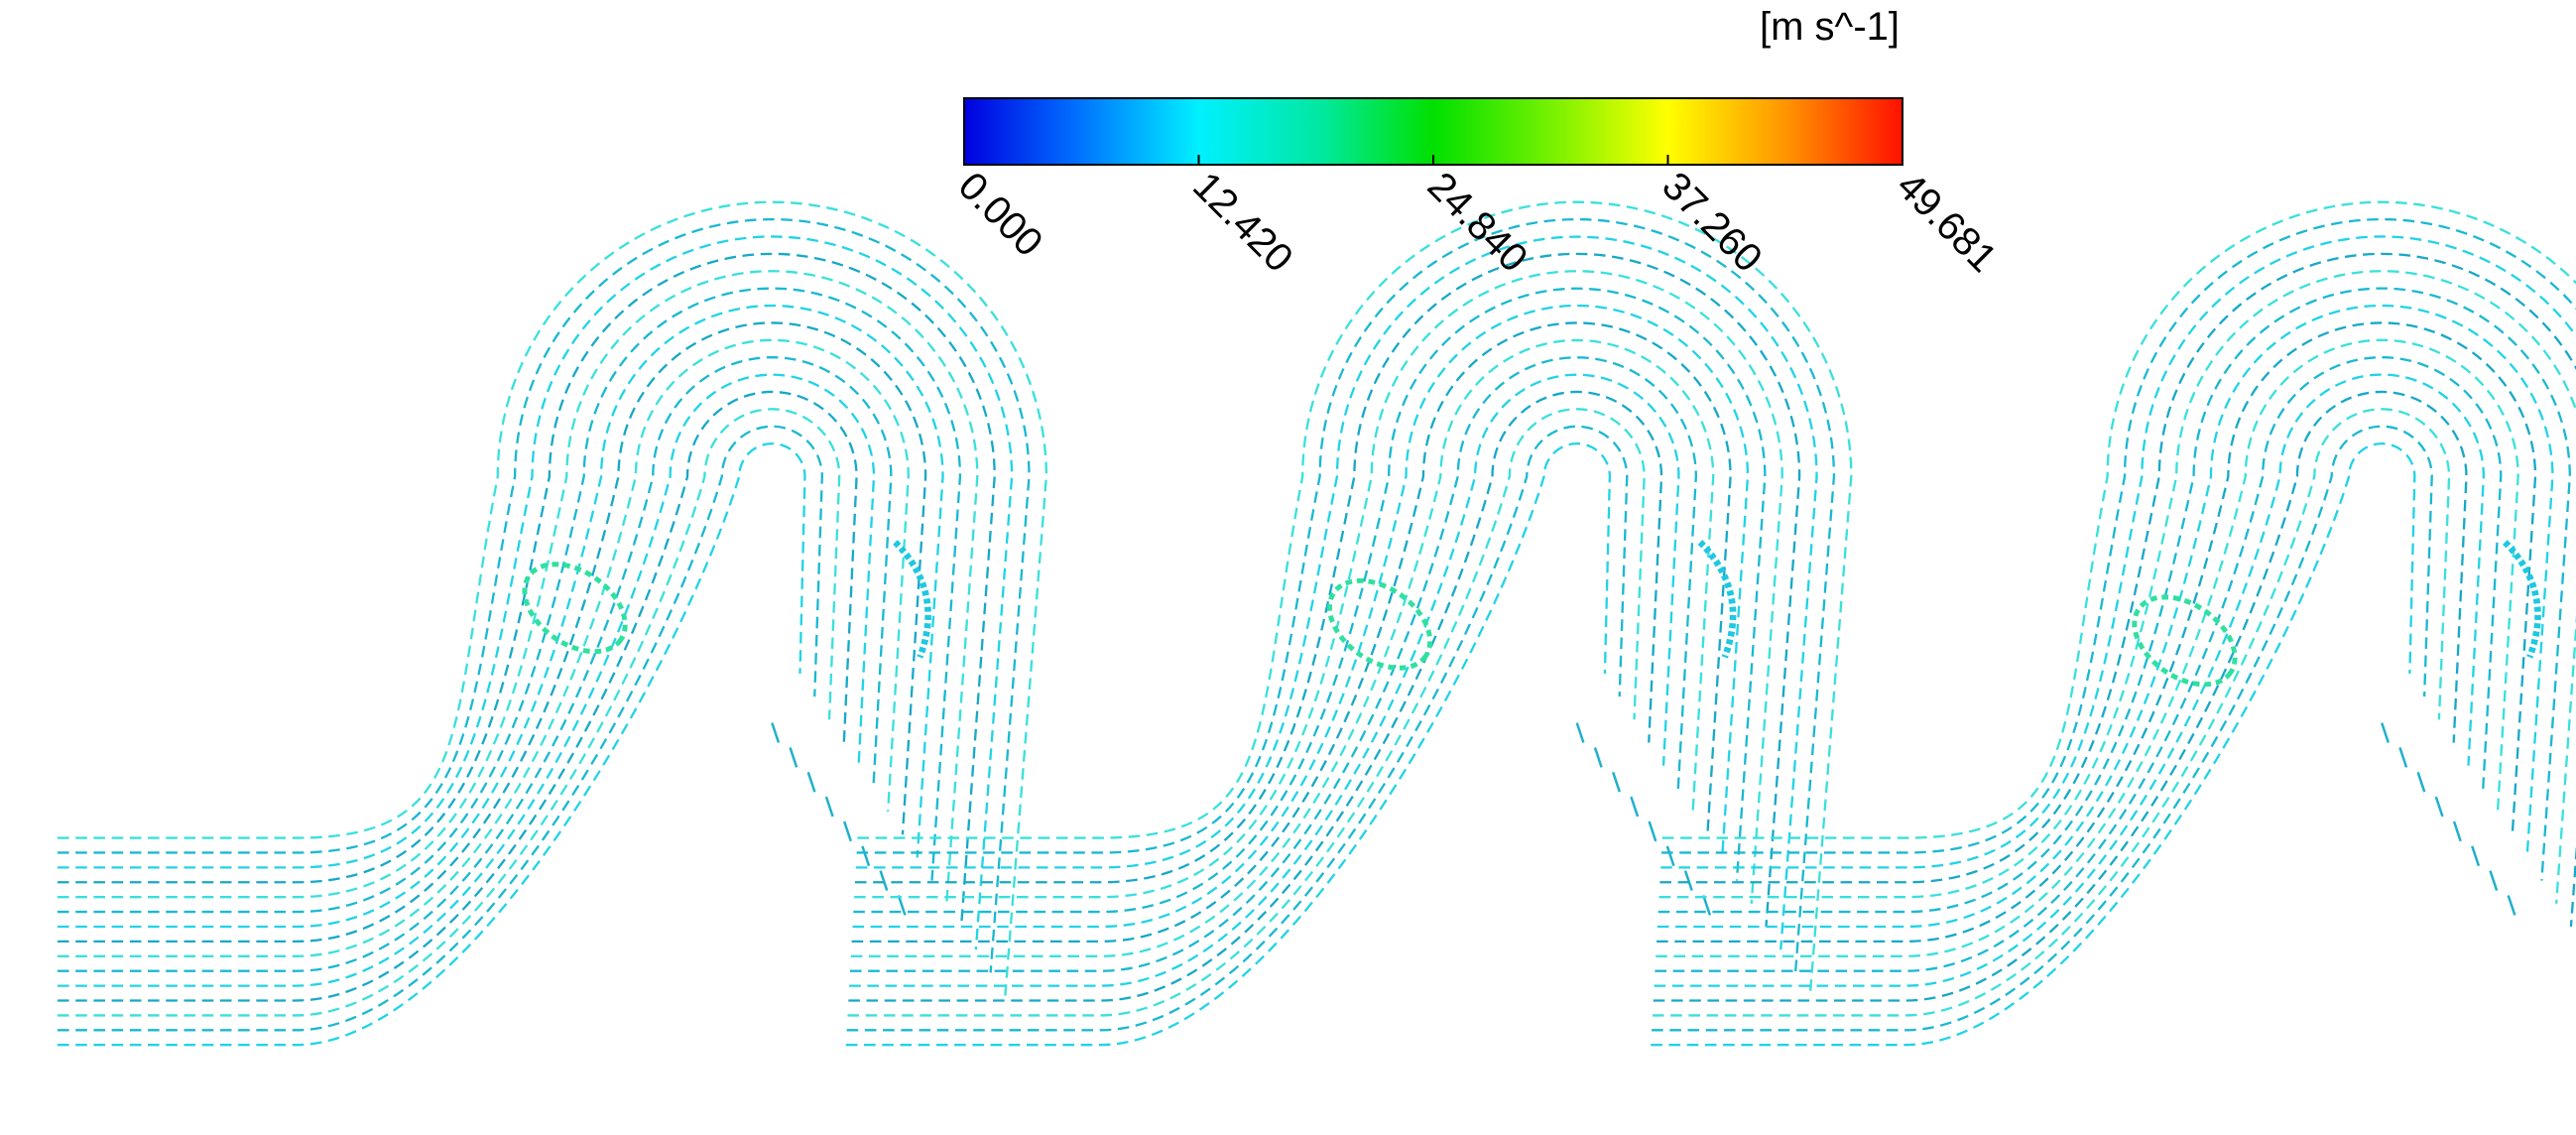 The width and height of the screenshot is (2576, 1135). I want to click on tick-label: 49.681, so click(1947, 222).